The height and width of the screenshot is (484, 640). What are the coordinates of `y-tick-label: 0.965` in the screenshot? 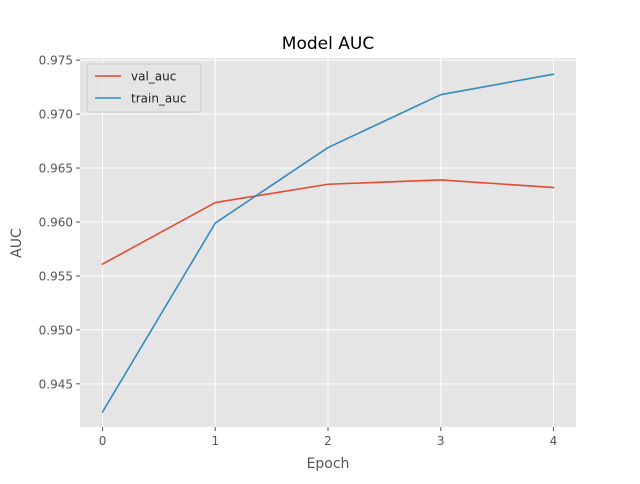 It's located at (56, 169).